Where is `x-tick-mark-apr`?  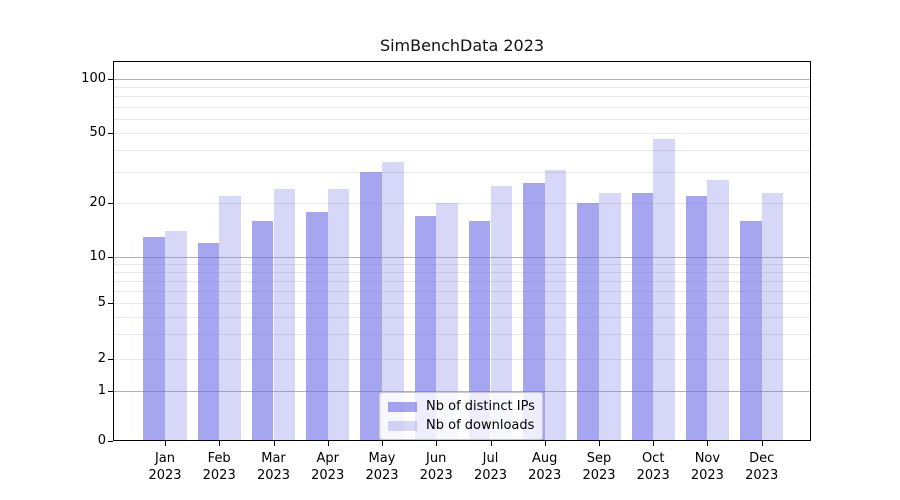
x-tick-mark-apr is located at coordinates (328, 443).